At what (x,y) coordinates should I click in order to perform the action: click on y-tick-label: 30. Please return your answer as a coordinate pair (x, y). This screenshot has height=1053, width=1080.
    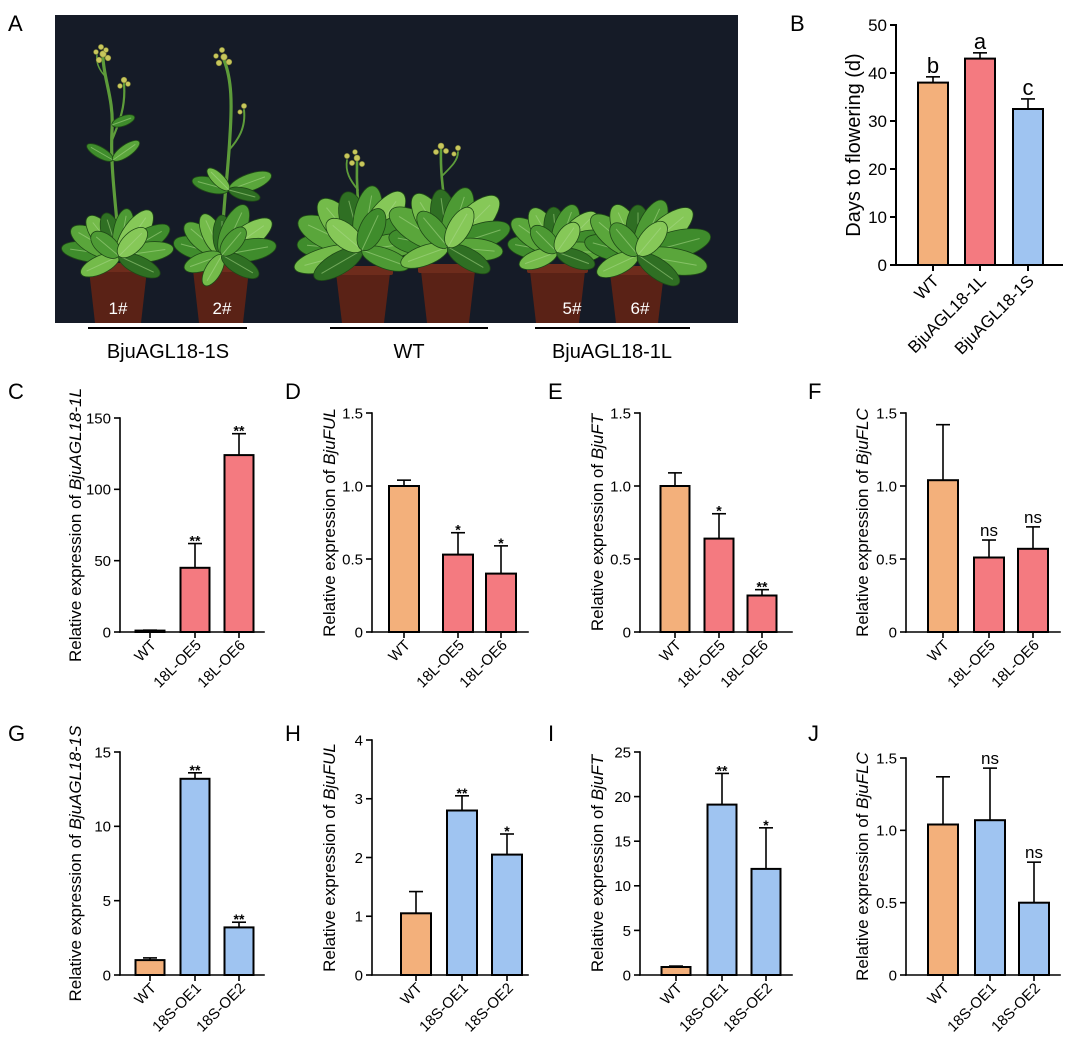
    Looking at the image, I should click on (877, 121).